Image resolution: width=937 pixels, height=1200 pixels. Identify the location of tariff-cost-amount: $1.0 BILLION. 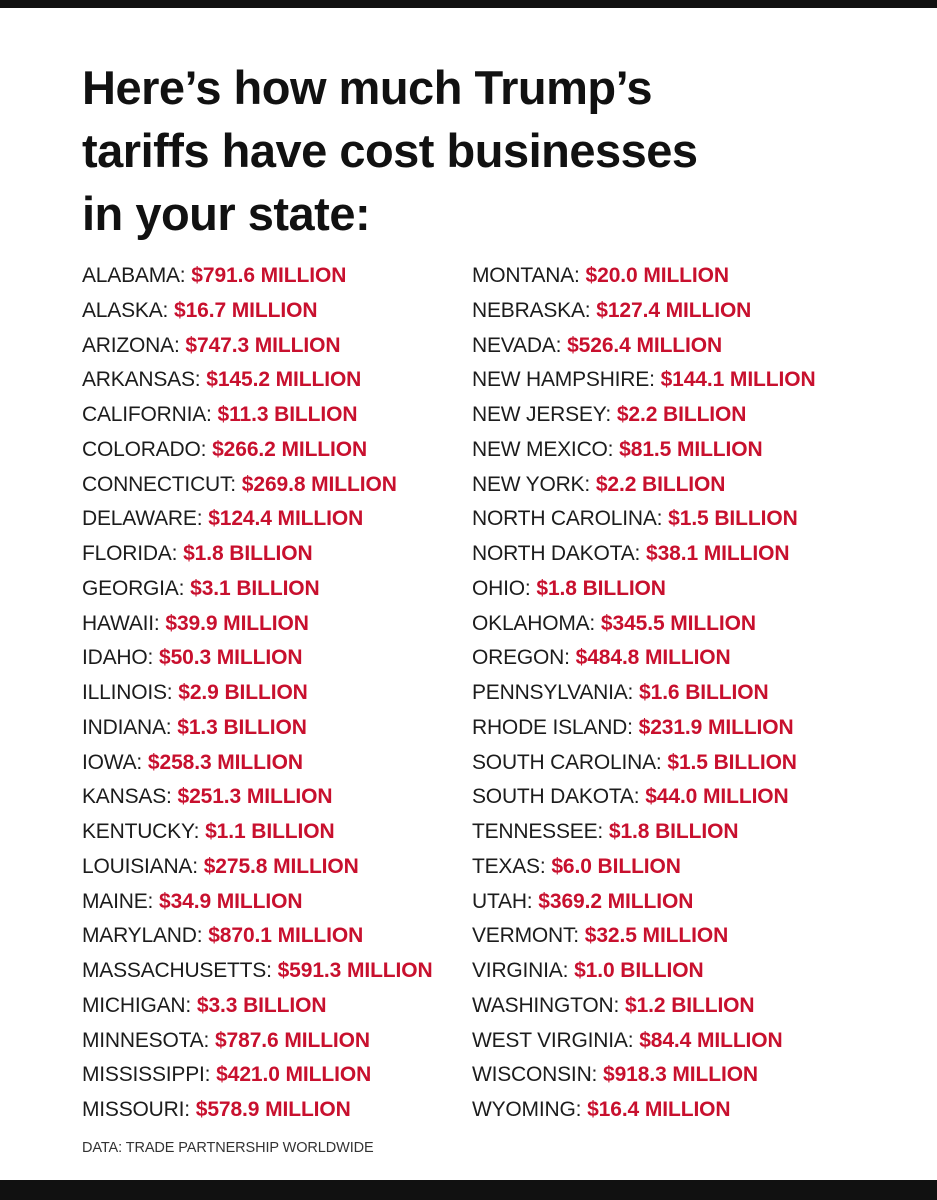
(639, 970).